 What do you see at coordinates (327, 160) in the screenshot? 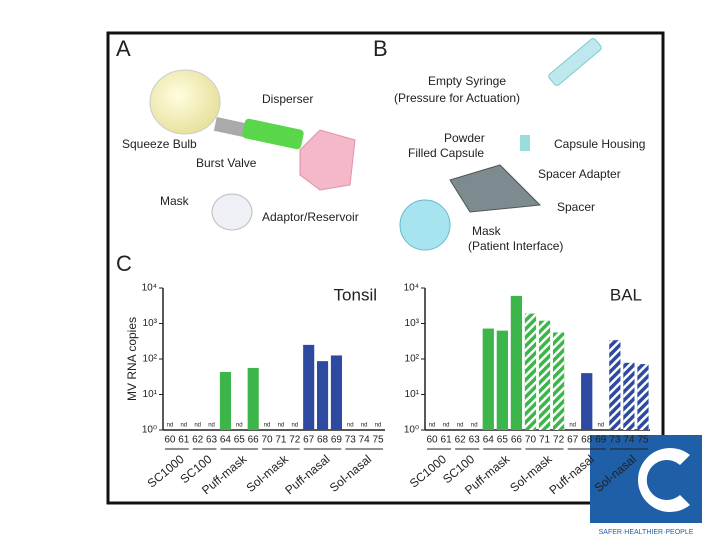
I see `reservoir` at bounding box center [327, 160].